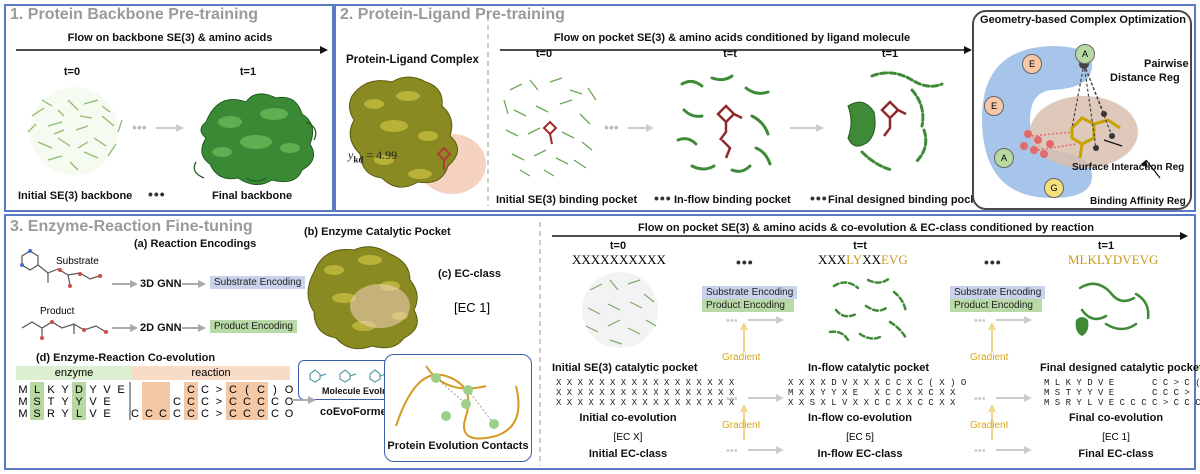 Image resolution: width=1200 pixels, height=474 pixels. What do you see at coordinates (870, 236) in the screenshot?
I see `panel3-flow-arrow` at bounding box center [870, 236].